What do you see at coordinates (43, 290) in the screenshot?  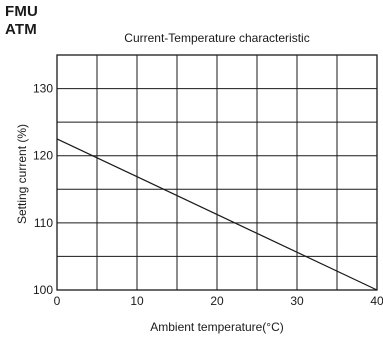 I see `y-tick-label: 100` at bounding box center [43, 290].